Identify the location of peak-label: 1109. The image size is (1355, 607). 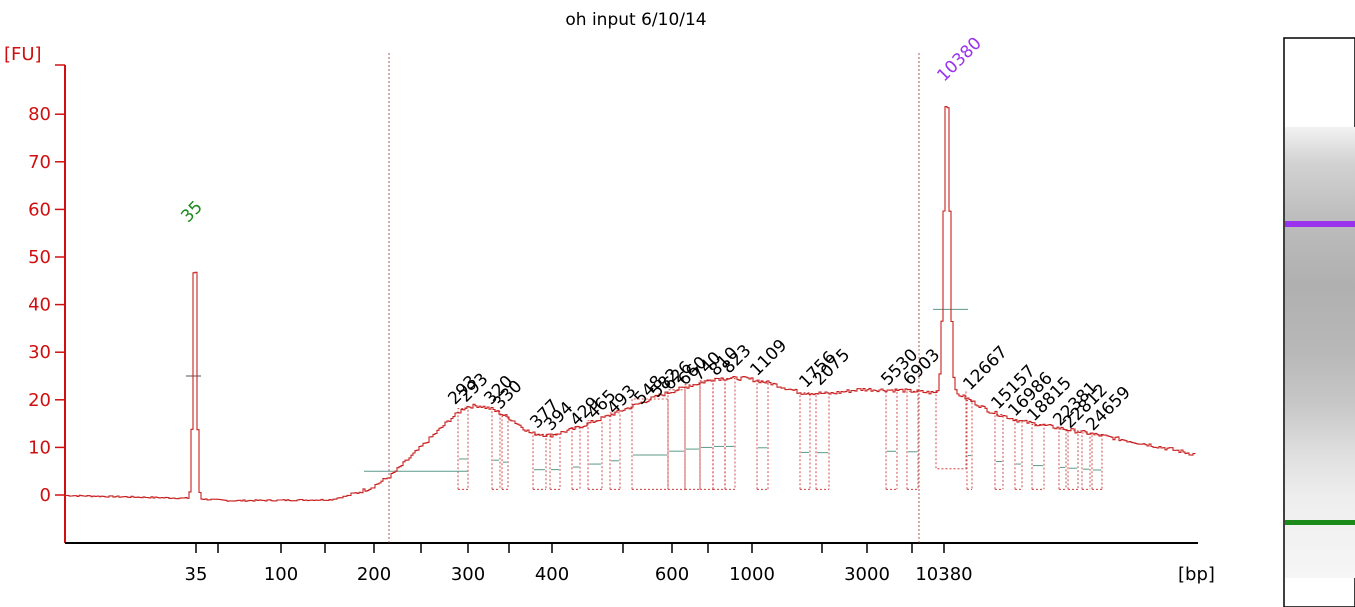
(768, 358).